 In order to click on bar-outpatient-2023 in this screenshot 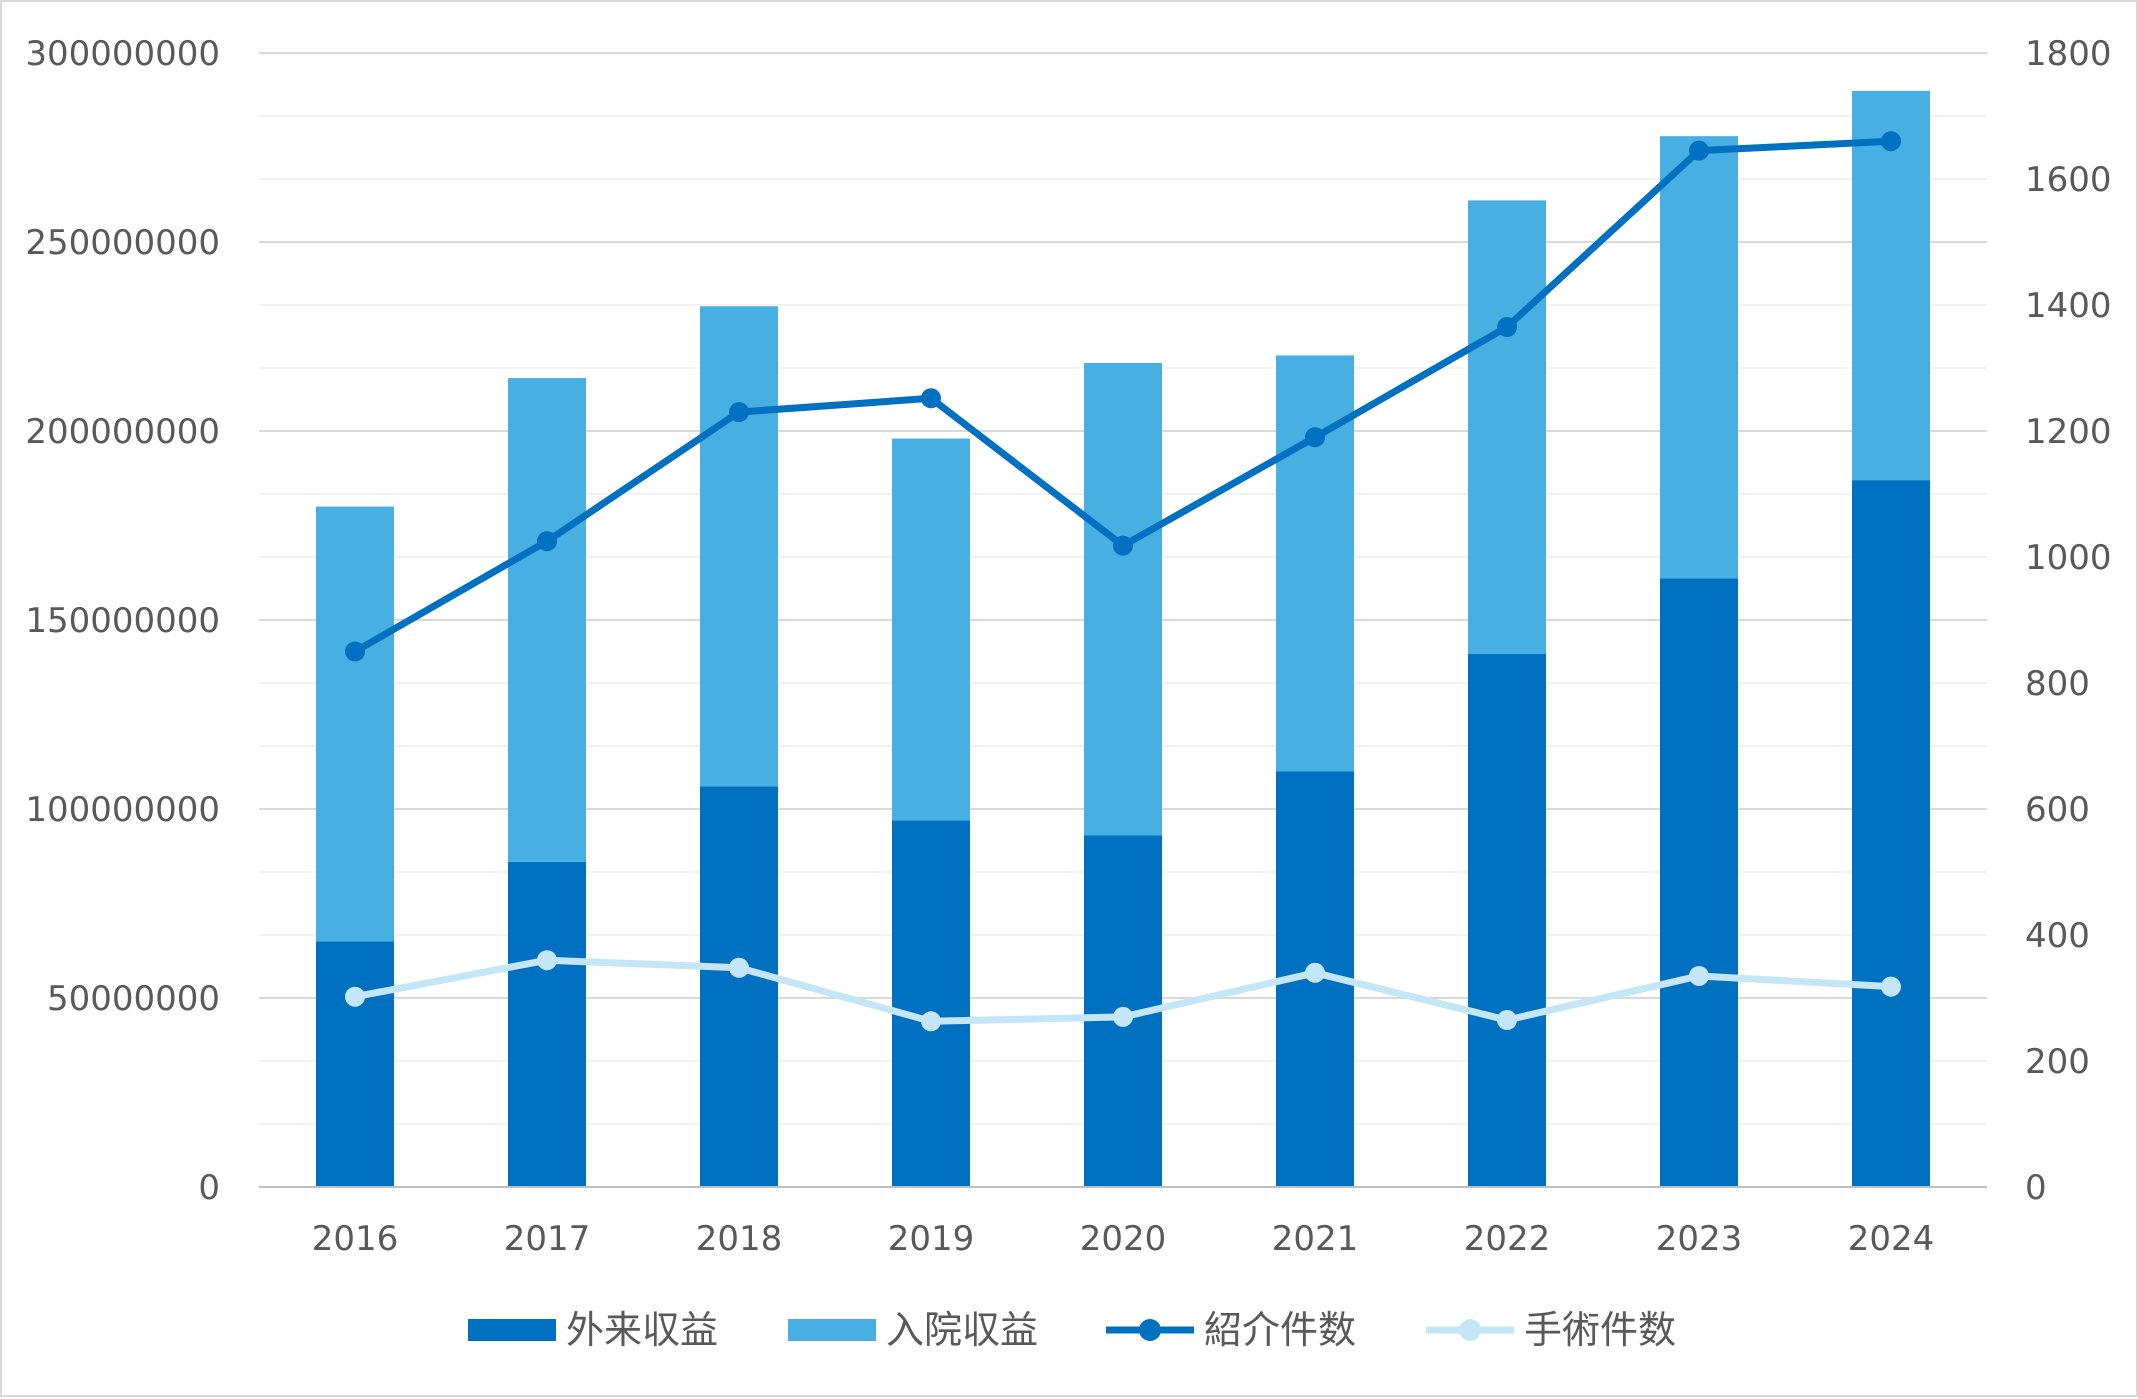, I will do `click(1699, 882)`.